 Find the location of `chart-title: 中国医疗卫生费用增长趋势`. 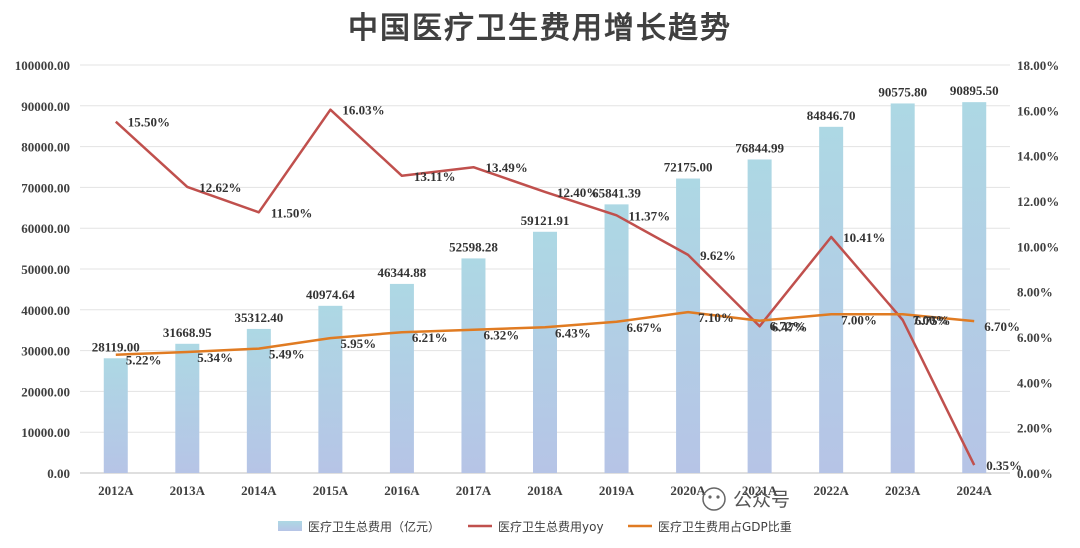

chart-title: 中国医疗卫生费用增长趋势 is located at coordinates (540, 28).